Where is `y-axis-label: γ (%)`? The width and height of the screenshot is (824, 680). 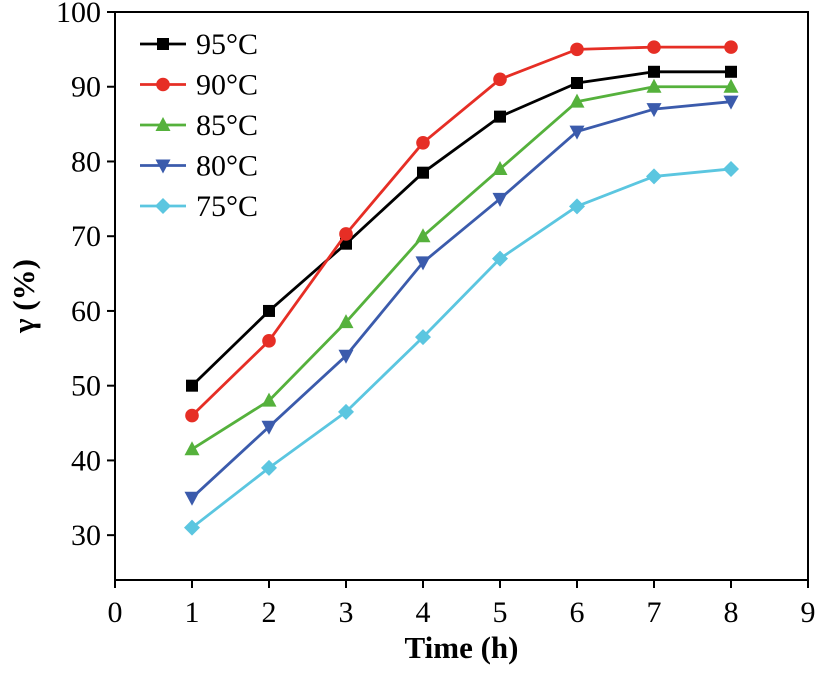 y-axis-label: γ (%) is located at coordinates (23, 296).